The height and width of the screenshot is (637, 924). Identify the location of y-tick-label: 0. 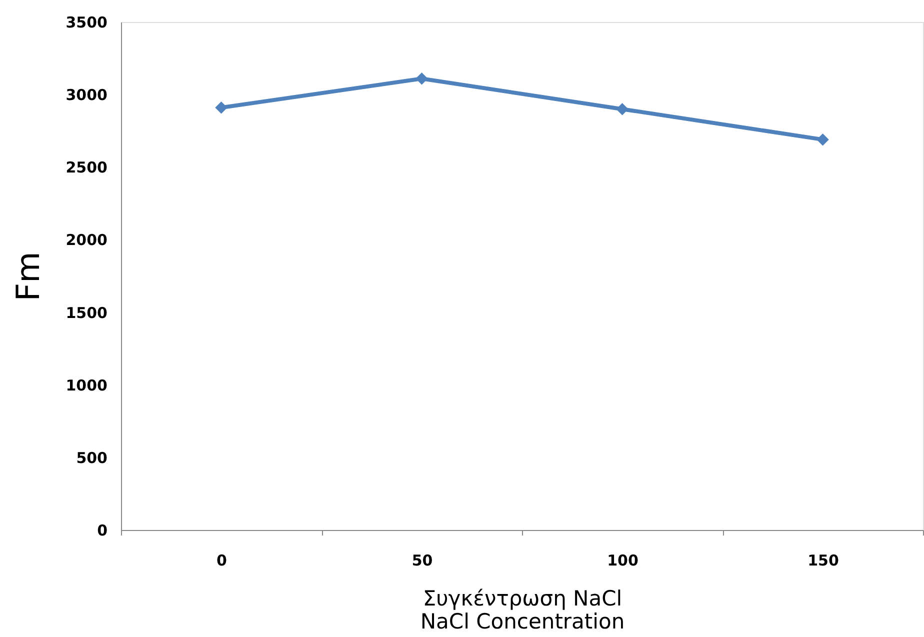
(102, 531).